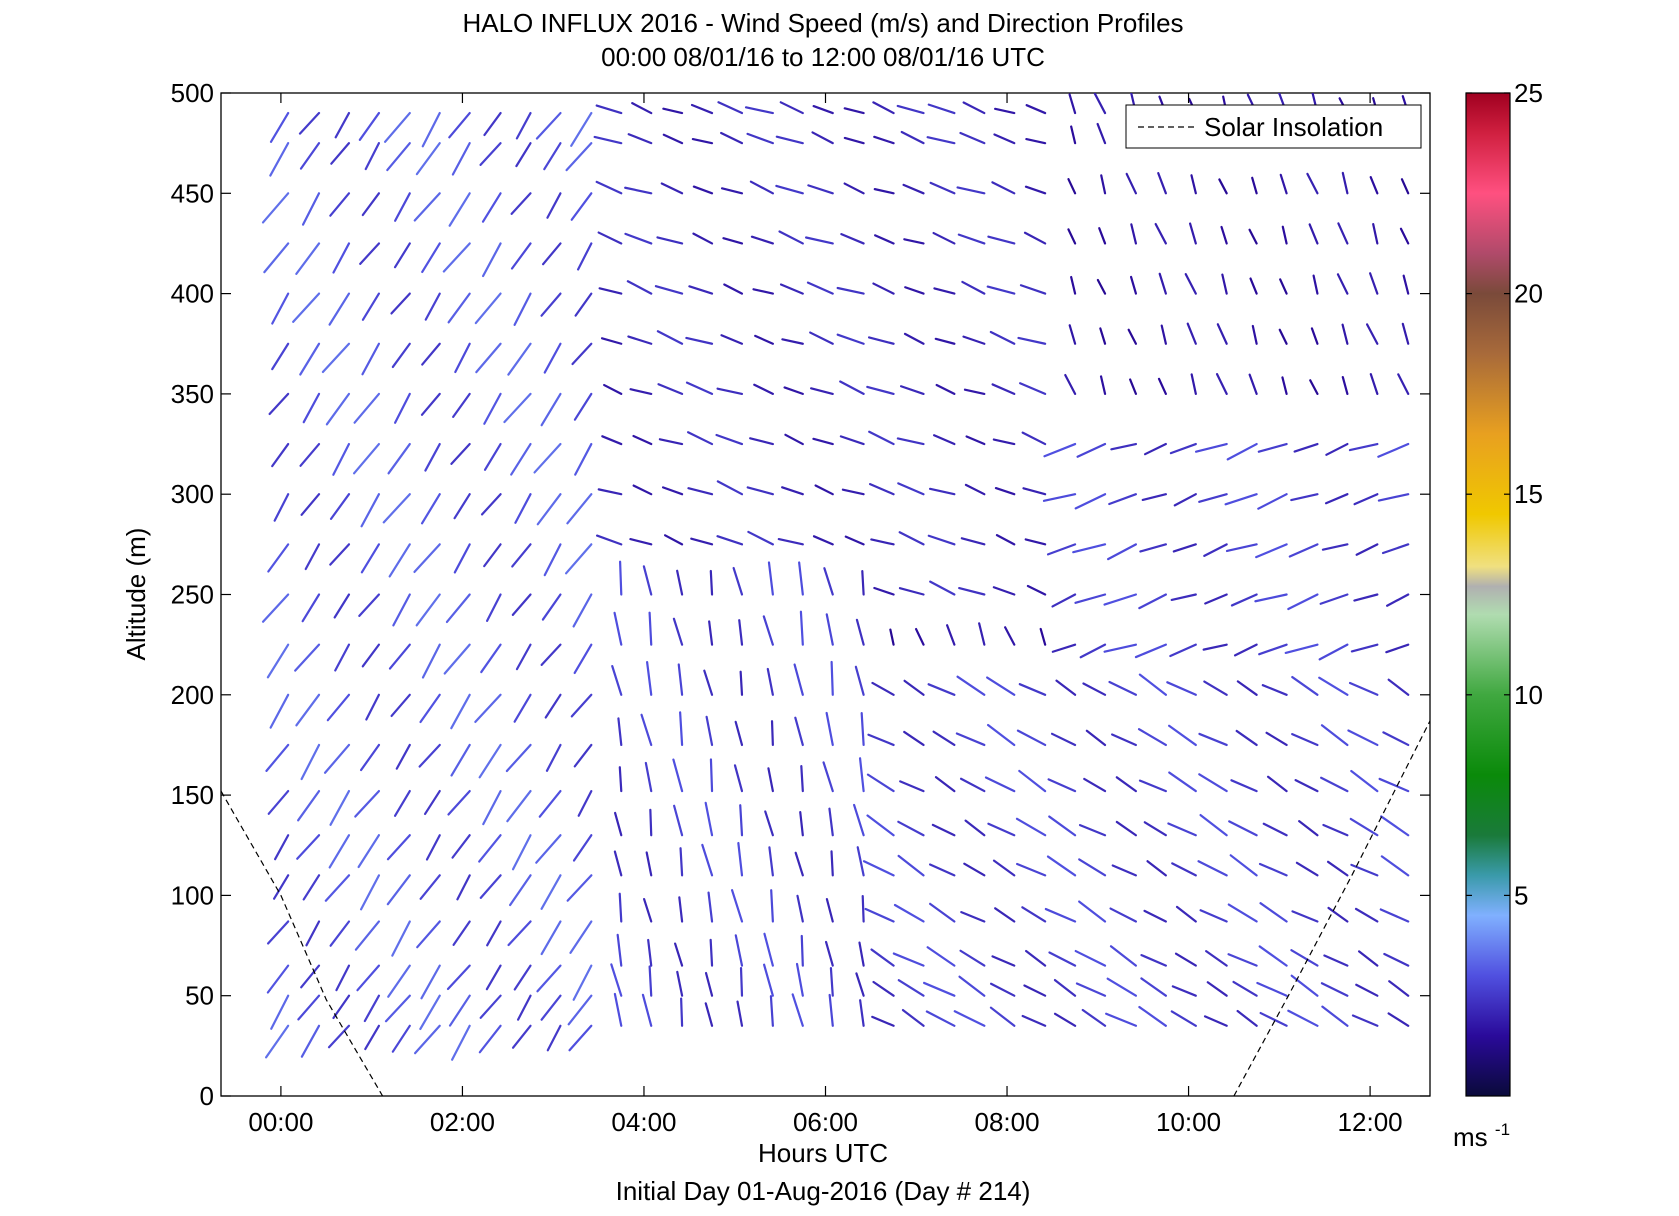 This screenshot has height=1216, width=1679. What do you see at coordinates (1521, 895) in the screenshot?
I see `colorbar-tick-label: 5` at bounding box center [1521, 895].